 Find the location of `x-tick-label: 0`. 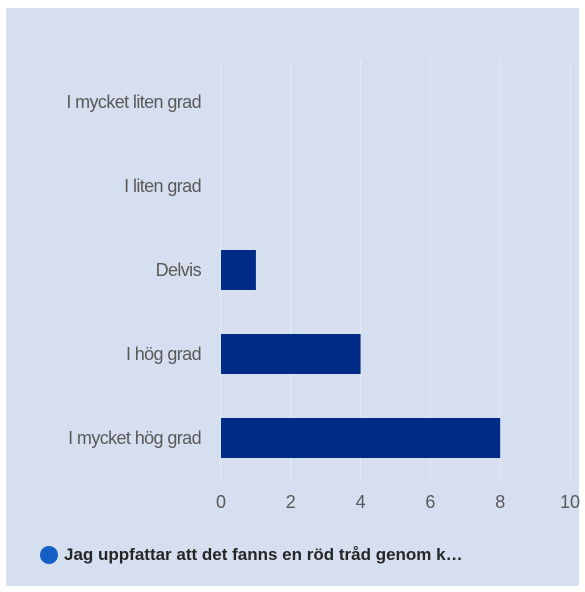

x-tick-label: 0 is located at coordinates (221, 502).